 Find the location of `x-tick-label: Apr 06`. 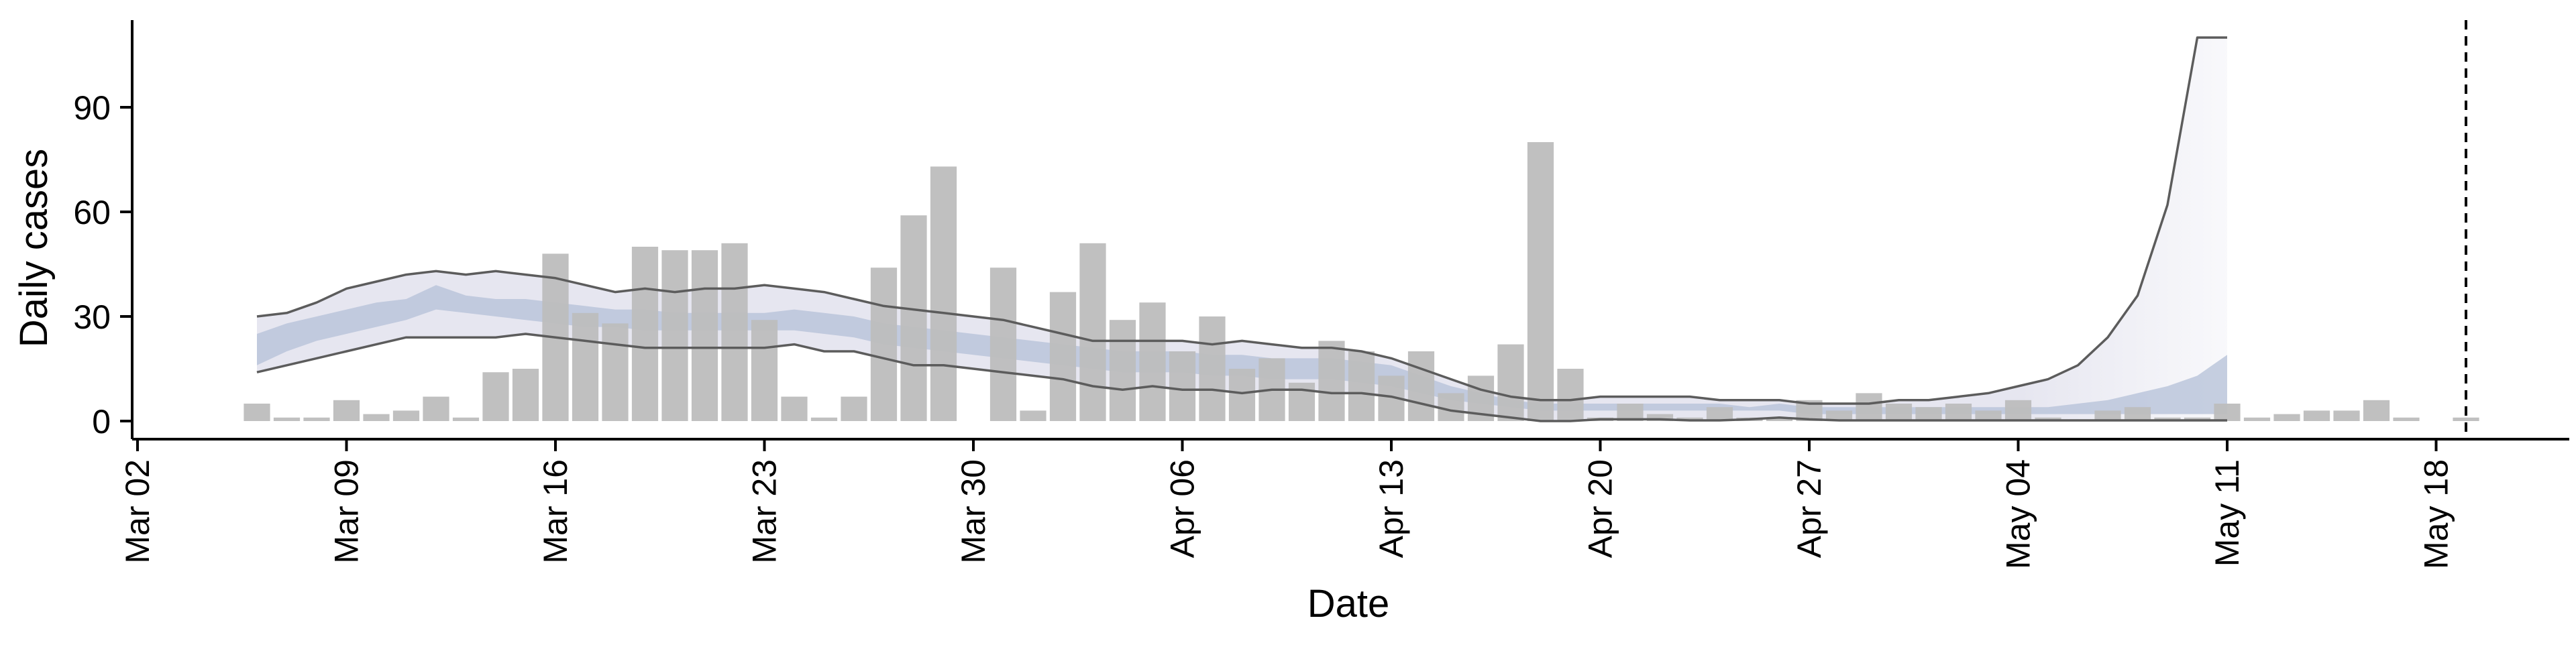

x-tick-label: Apr 06 is located at coordinates (1182, 509).